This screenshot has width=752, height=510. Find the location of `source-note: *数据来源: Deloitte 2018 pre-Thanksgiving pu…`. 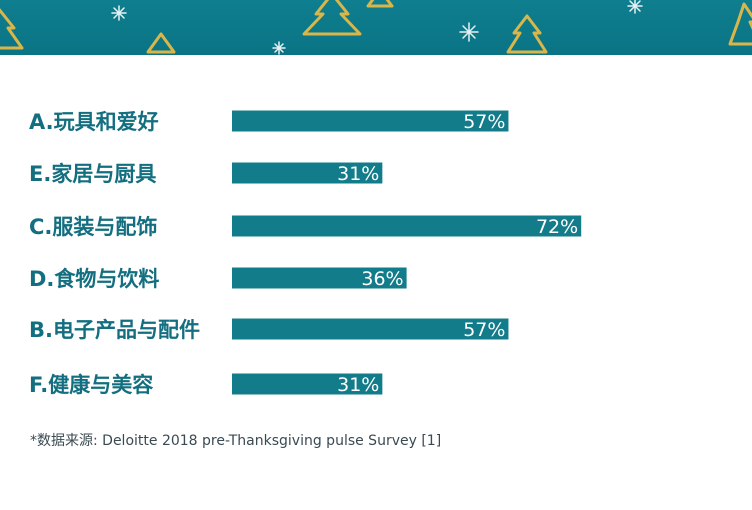

source-note: *数据来源: Deloitte 2018 pre-Thanksgiving pu… is located at coordinates (236, 441).